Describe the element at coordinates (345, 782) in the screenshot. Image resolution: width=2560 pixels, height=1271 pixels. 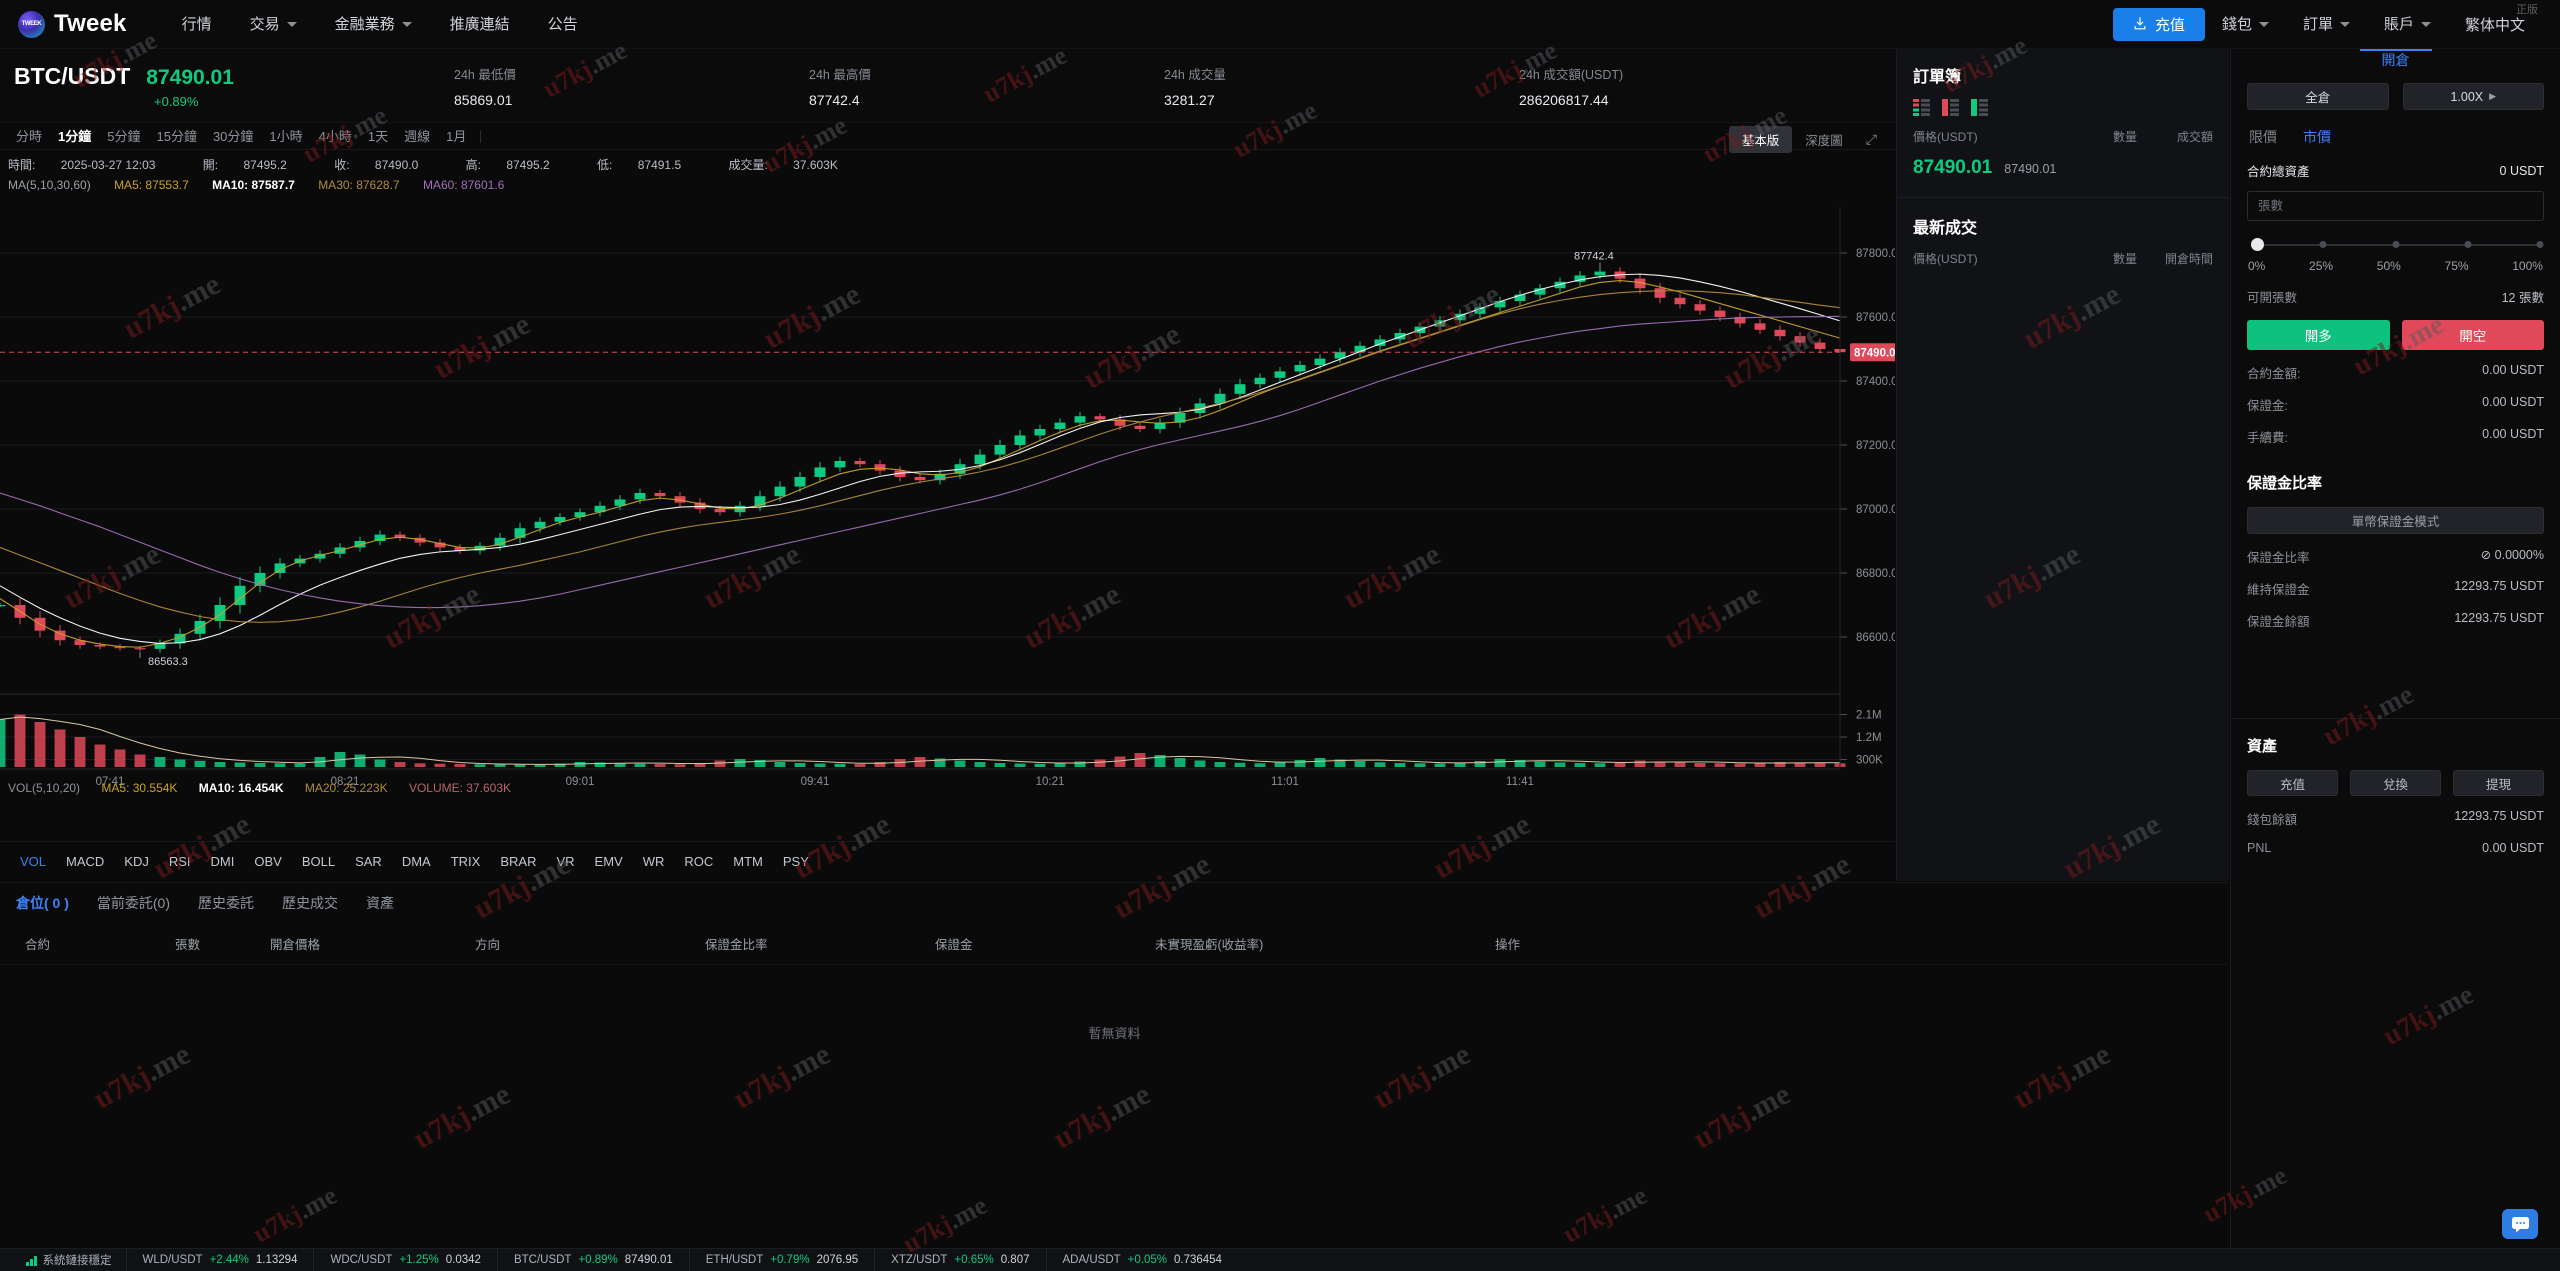
I see `svg-text: 08:21` at that location.